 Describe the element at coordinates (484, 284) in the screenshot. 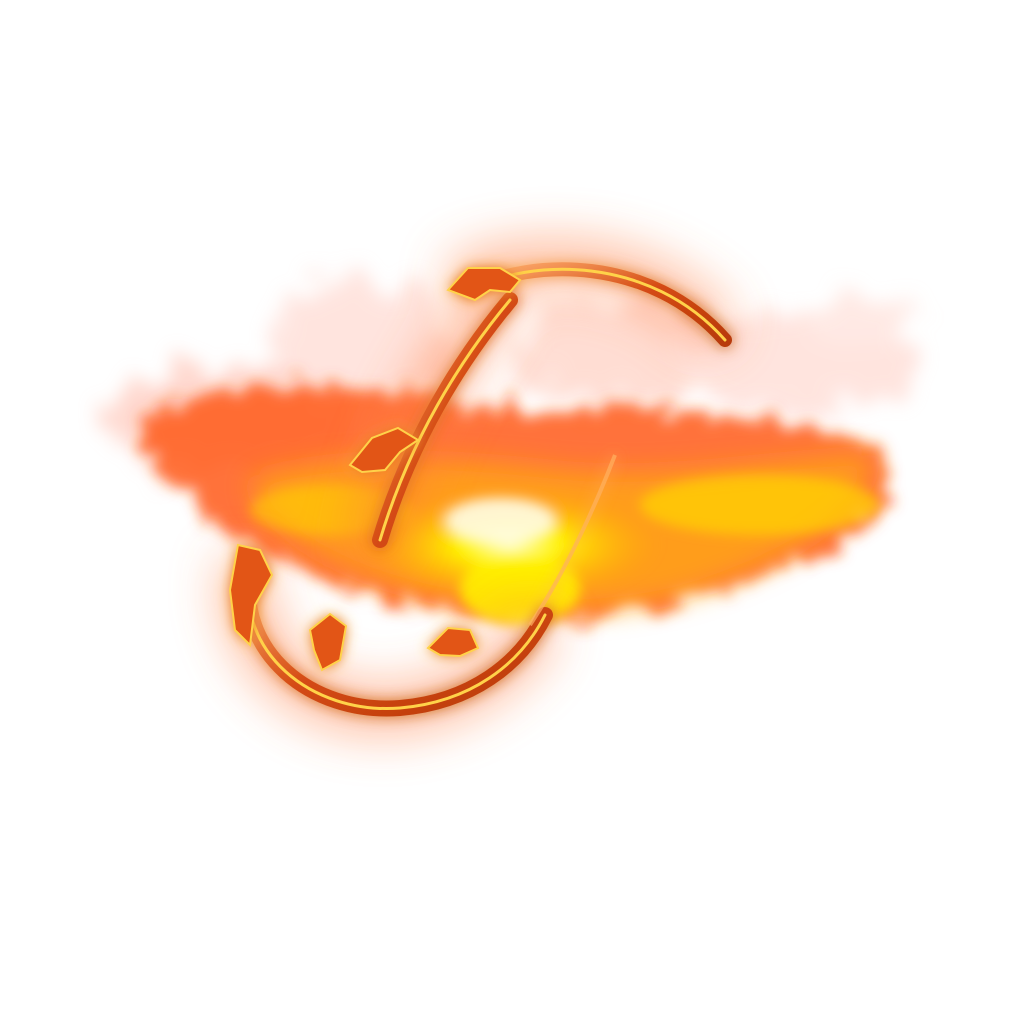

I see `dragon-head-top` at that location.